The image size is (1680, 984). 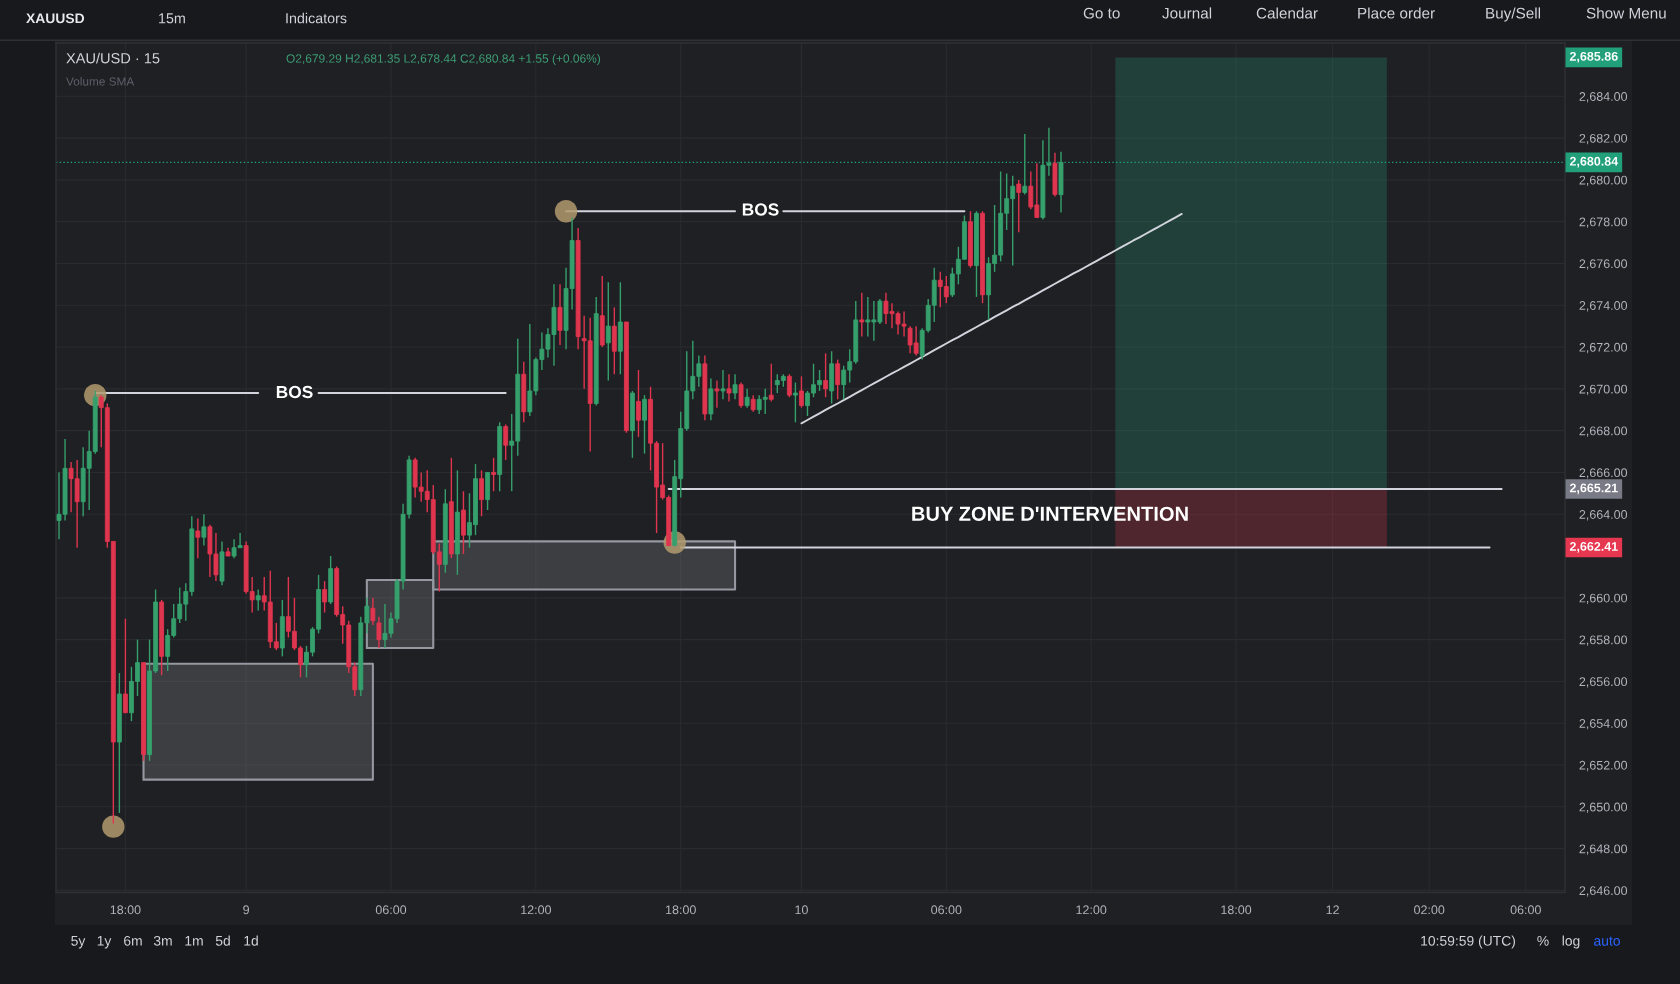 What do you see at coordinates (1287, 13) in the screenshot?
I see `text: Calendar` at bounding box center [1287, 13].